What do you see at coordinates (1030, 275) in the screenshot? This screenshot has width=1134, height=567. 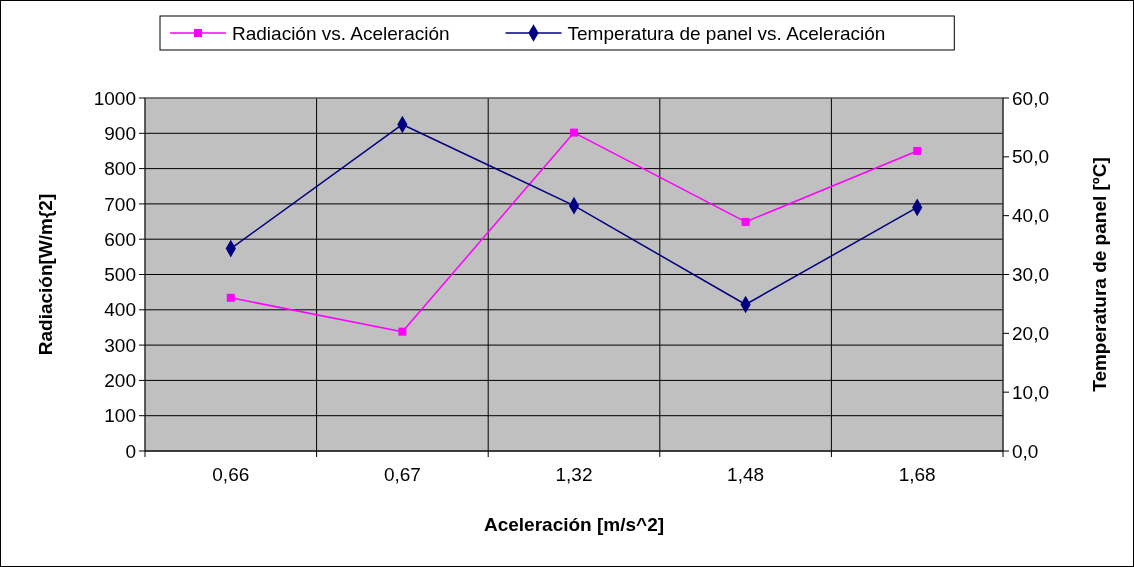 I see `y2-tick-label: 30,0` at bounding box center [1030, 275].